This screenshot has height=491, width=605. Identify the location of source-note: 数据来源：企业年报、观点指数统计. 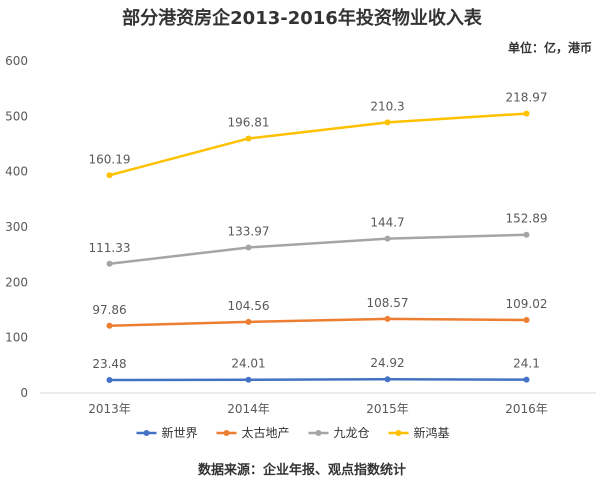
(302, 470).